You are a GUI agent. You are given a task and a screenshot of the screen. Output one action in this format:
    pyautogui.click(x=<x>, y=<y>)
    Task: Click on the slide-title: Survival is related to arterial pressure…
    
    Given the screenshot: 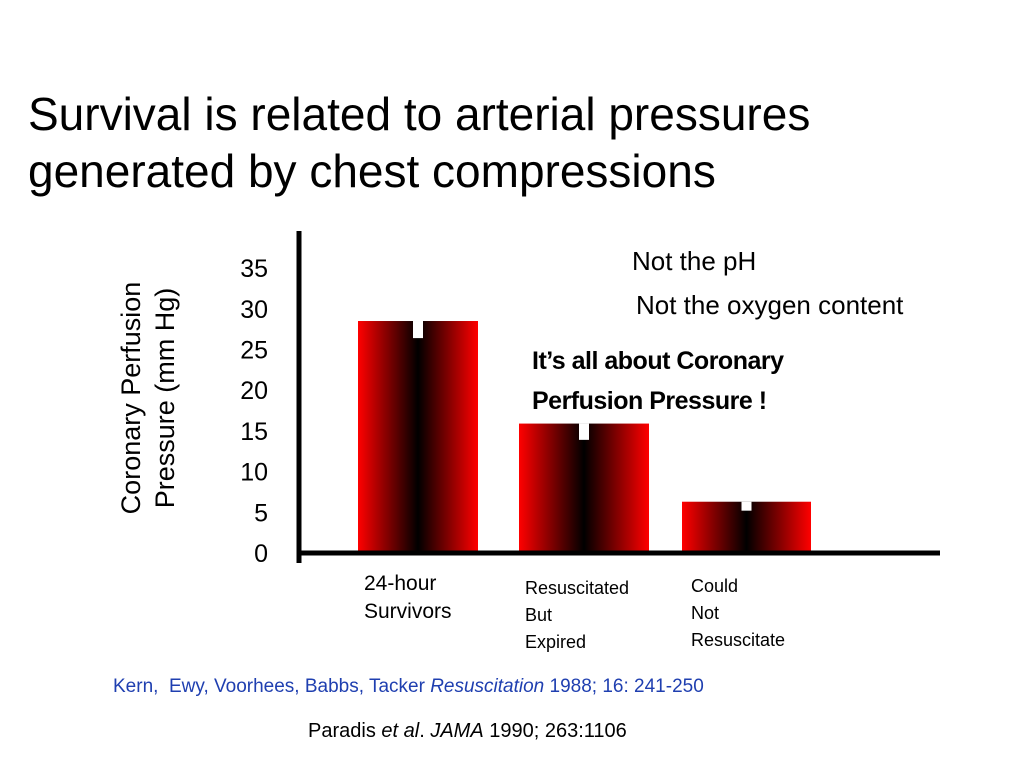 What is the action you would take?
    pyautogui.click(x=518, y=143)
    